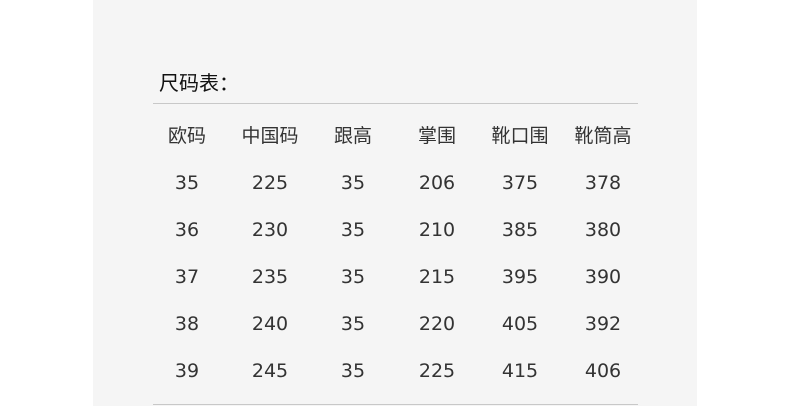 The width and height of the screenshot is (790, 406). What do you see at coordinates (187, 277) in the screenshot?
I see `table-cell: 37` at bounding box center [187, 277].